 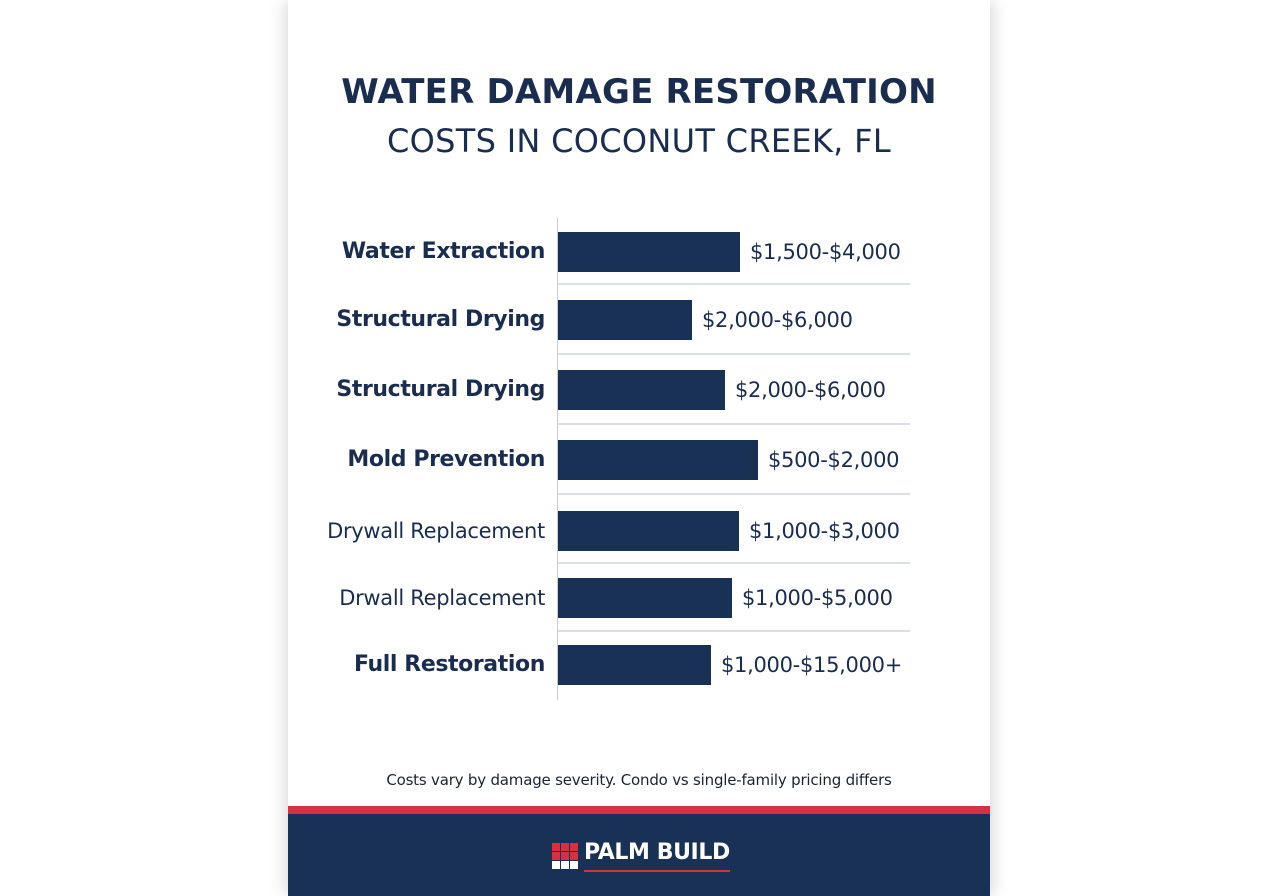 What do you see at coordinates (443, 251) in the screenshot?
I see `category-label: Water Extraction` at bounding box center [443, 251].